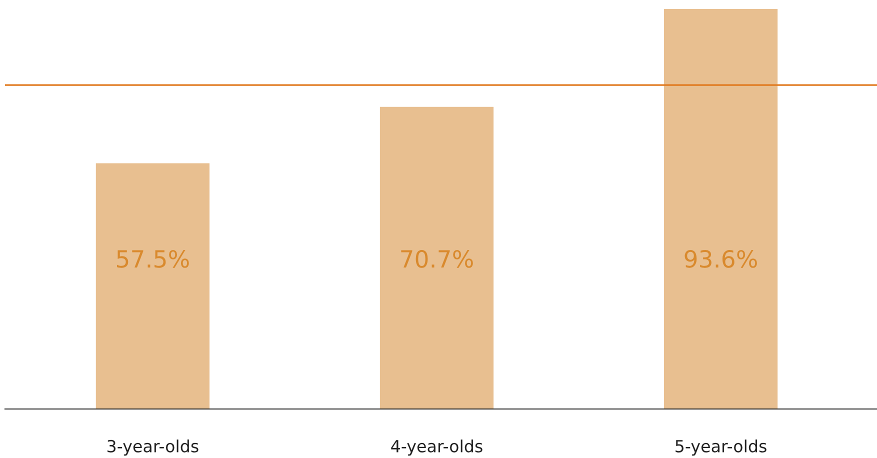  I want to click on x-tick-label: 3-year-olds, so click(153, 448).